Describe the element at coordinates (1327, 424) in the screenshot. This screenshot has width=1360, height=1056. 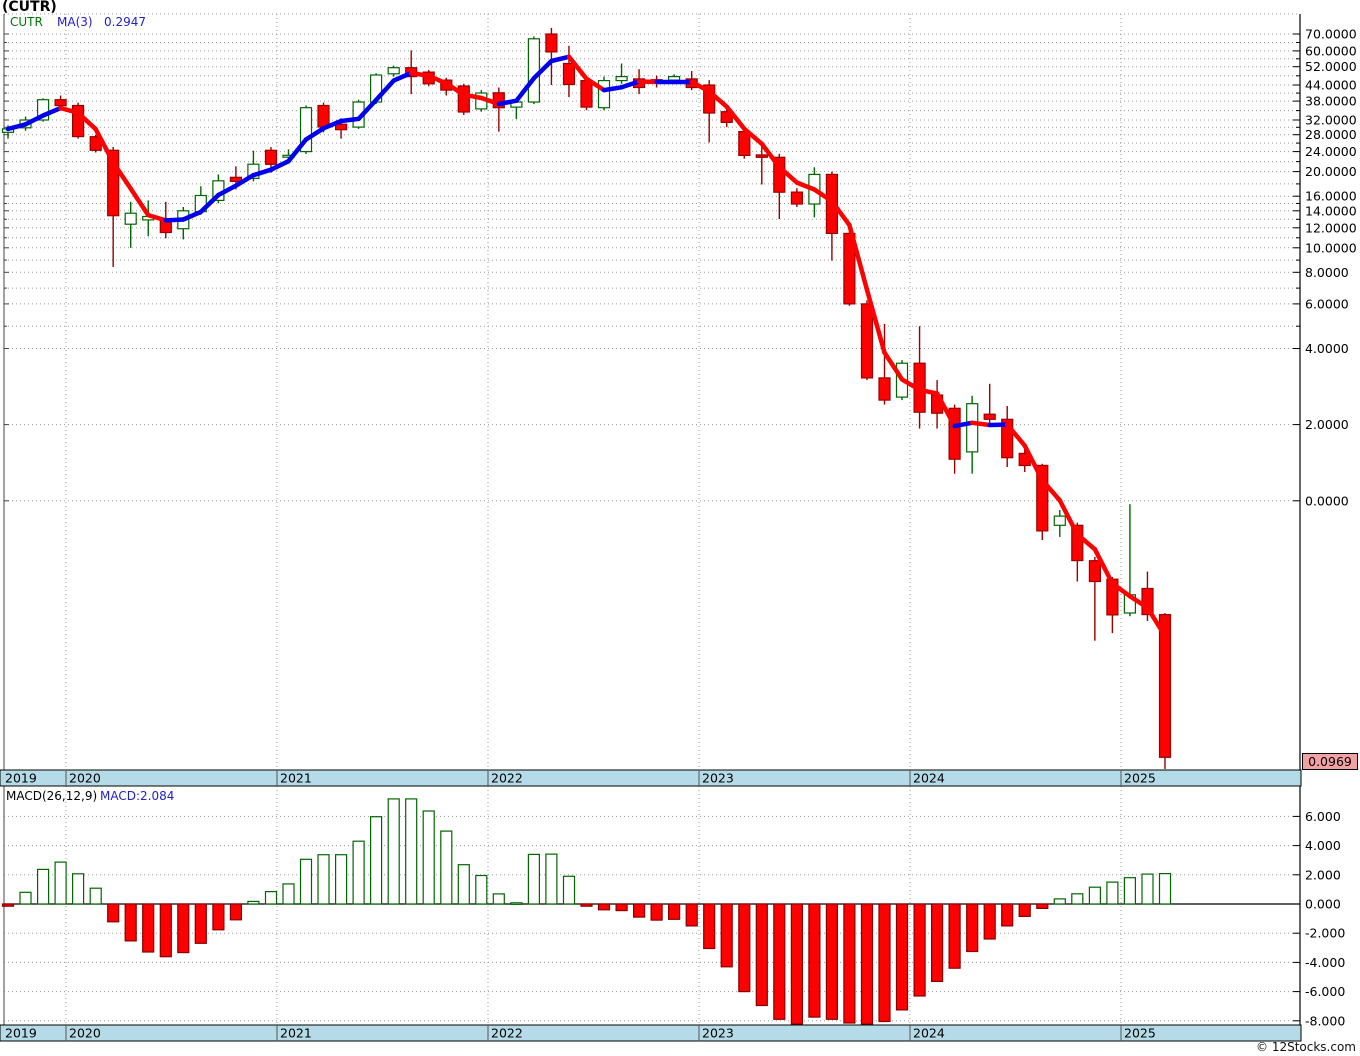
I see `price-axis-label: 2.0000` at that location.